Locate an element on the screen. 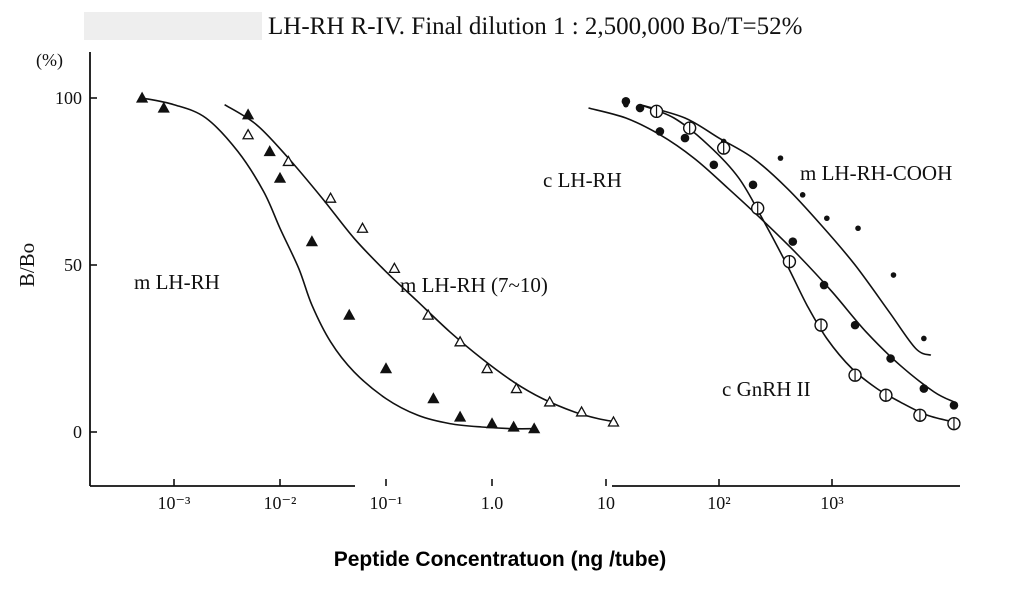  x-tick-label: 10³ is located at coordinates (832, 503).